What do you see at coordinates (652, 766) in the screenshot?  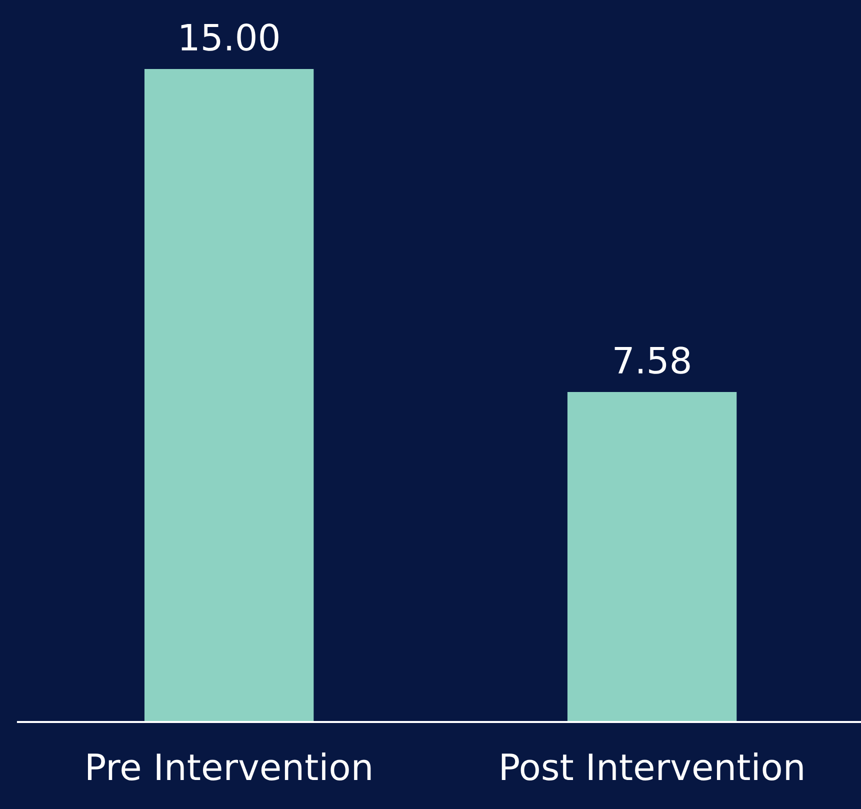 I see `x-tick-label: Post Intervention` at bounding box center [652, 766].